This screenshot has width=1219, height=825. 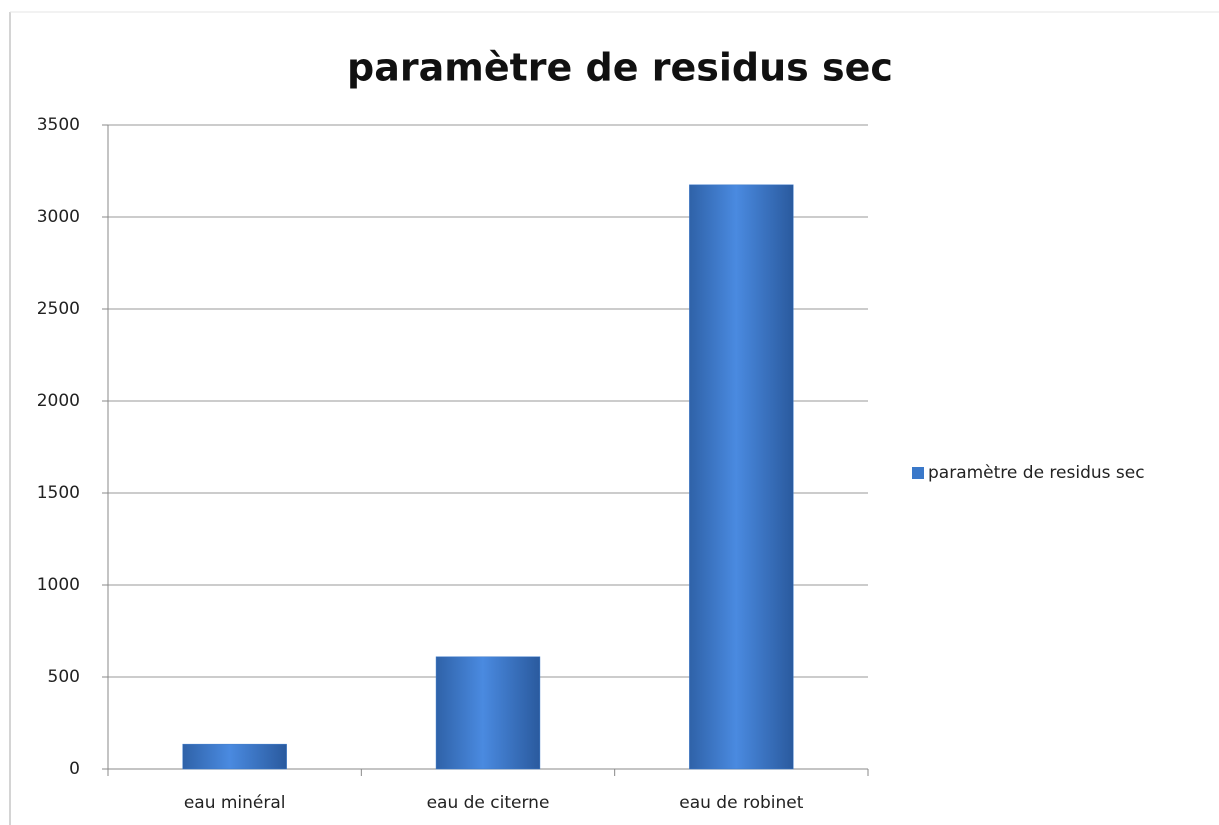 What do you see at coordinates (235, 803) in the screenshot?
I see `x-tick-label: eau minéral` at bounding box center [235, 803].